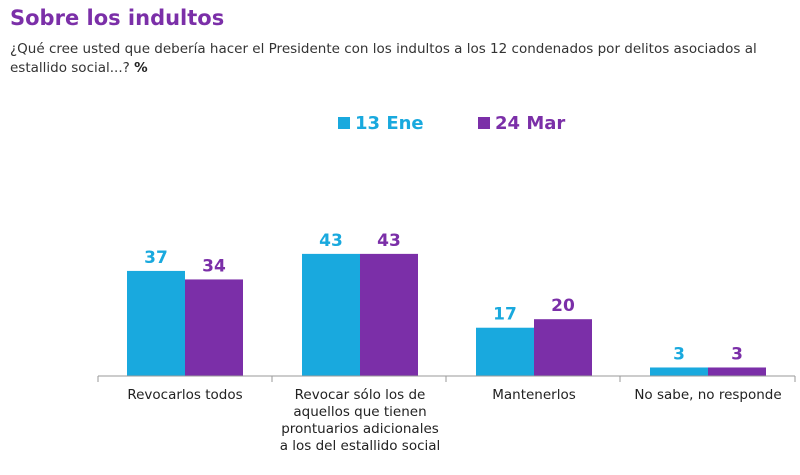 The image size is (800, 475). What do you see at coordinates (331, 241) in the screenshot?
I see `value-label-2-series-1: 43` at bounding box center [331, 241].